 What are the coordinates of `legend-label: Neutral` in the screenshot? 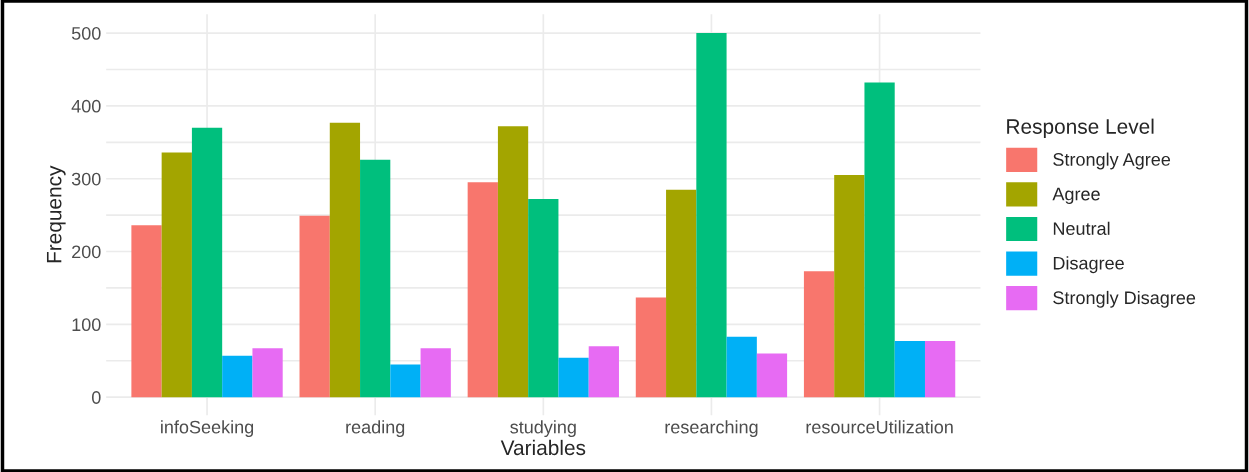 It's located at (1081, 228).